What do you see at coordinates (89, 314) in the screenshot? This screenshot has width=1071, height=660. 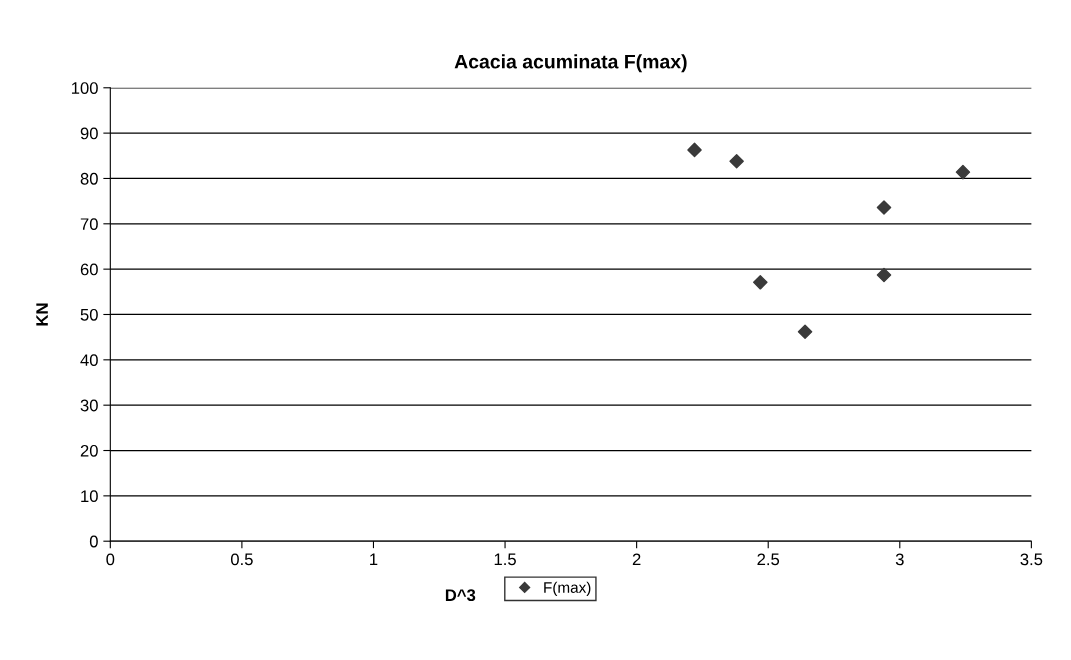 I see `y-tick-label: 50` at bounding box center [89, 314].